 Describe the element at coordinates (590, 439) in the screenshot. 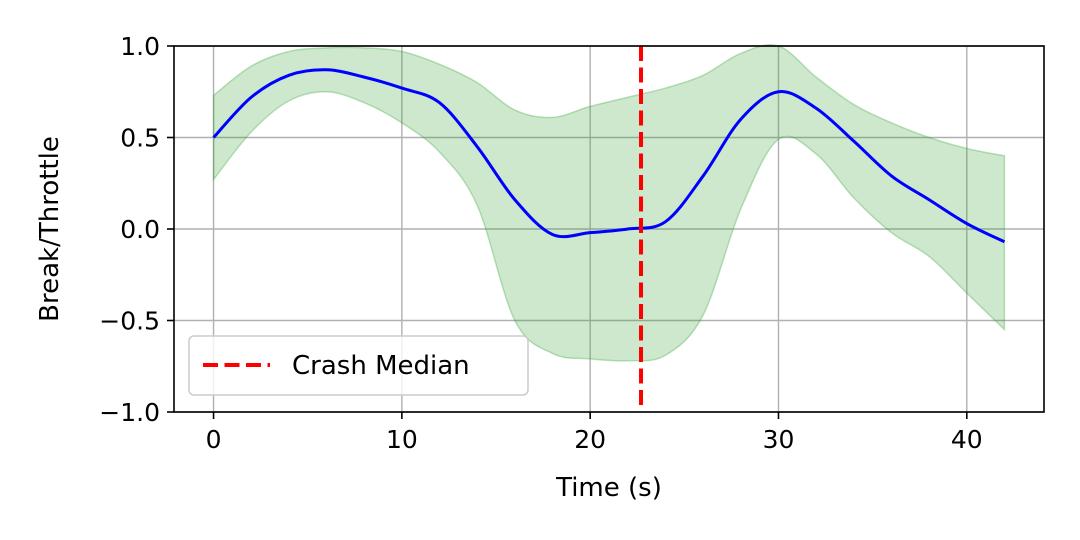

I see `x-tick-label-2: 20` at that location.